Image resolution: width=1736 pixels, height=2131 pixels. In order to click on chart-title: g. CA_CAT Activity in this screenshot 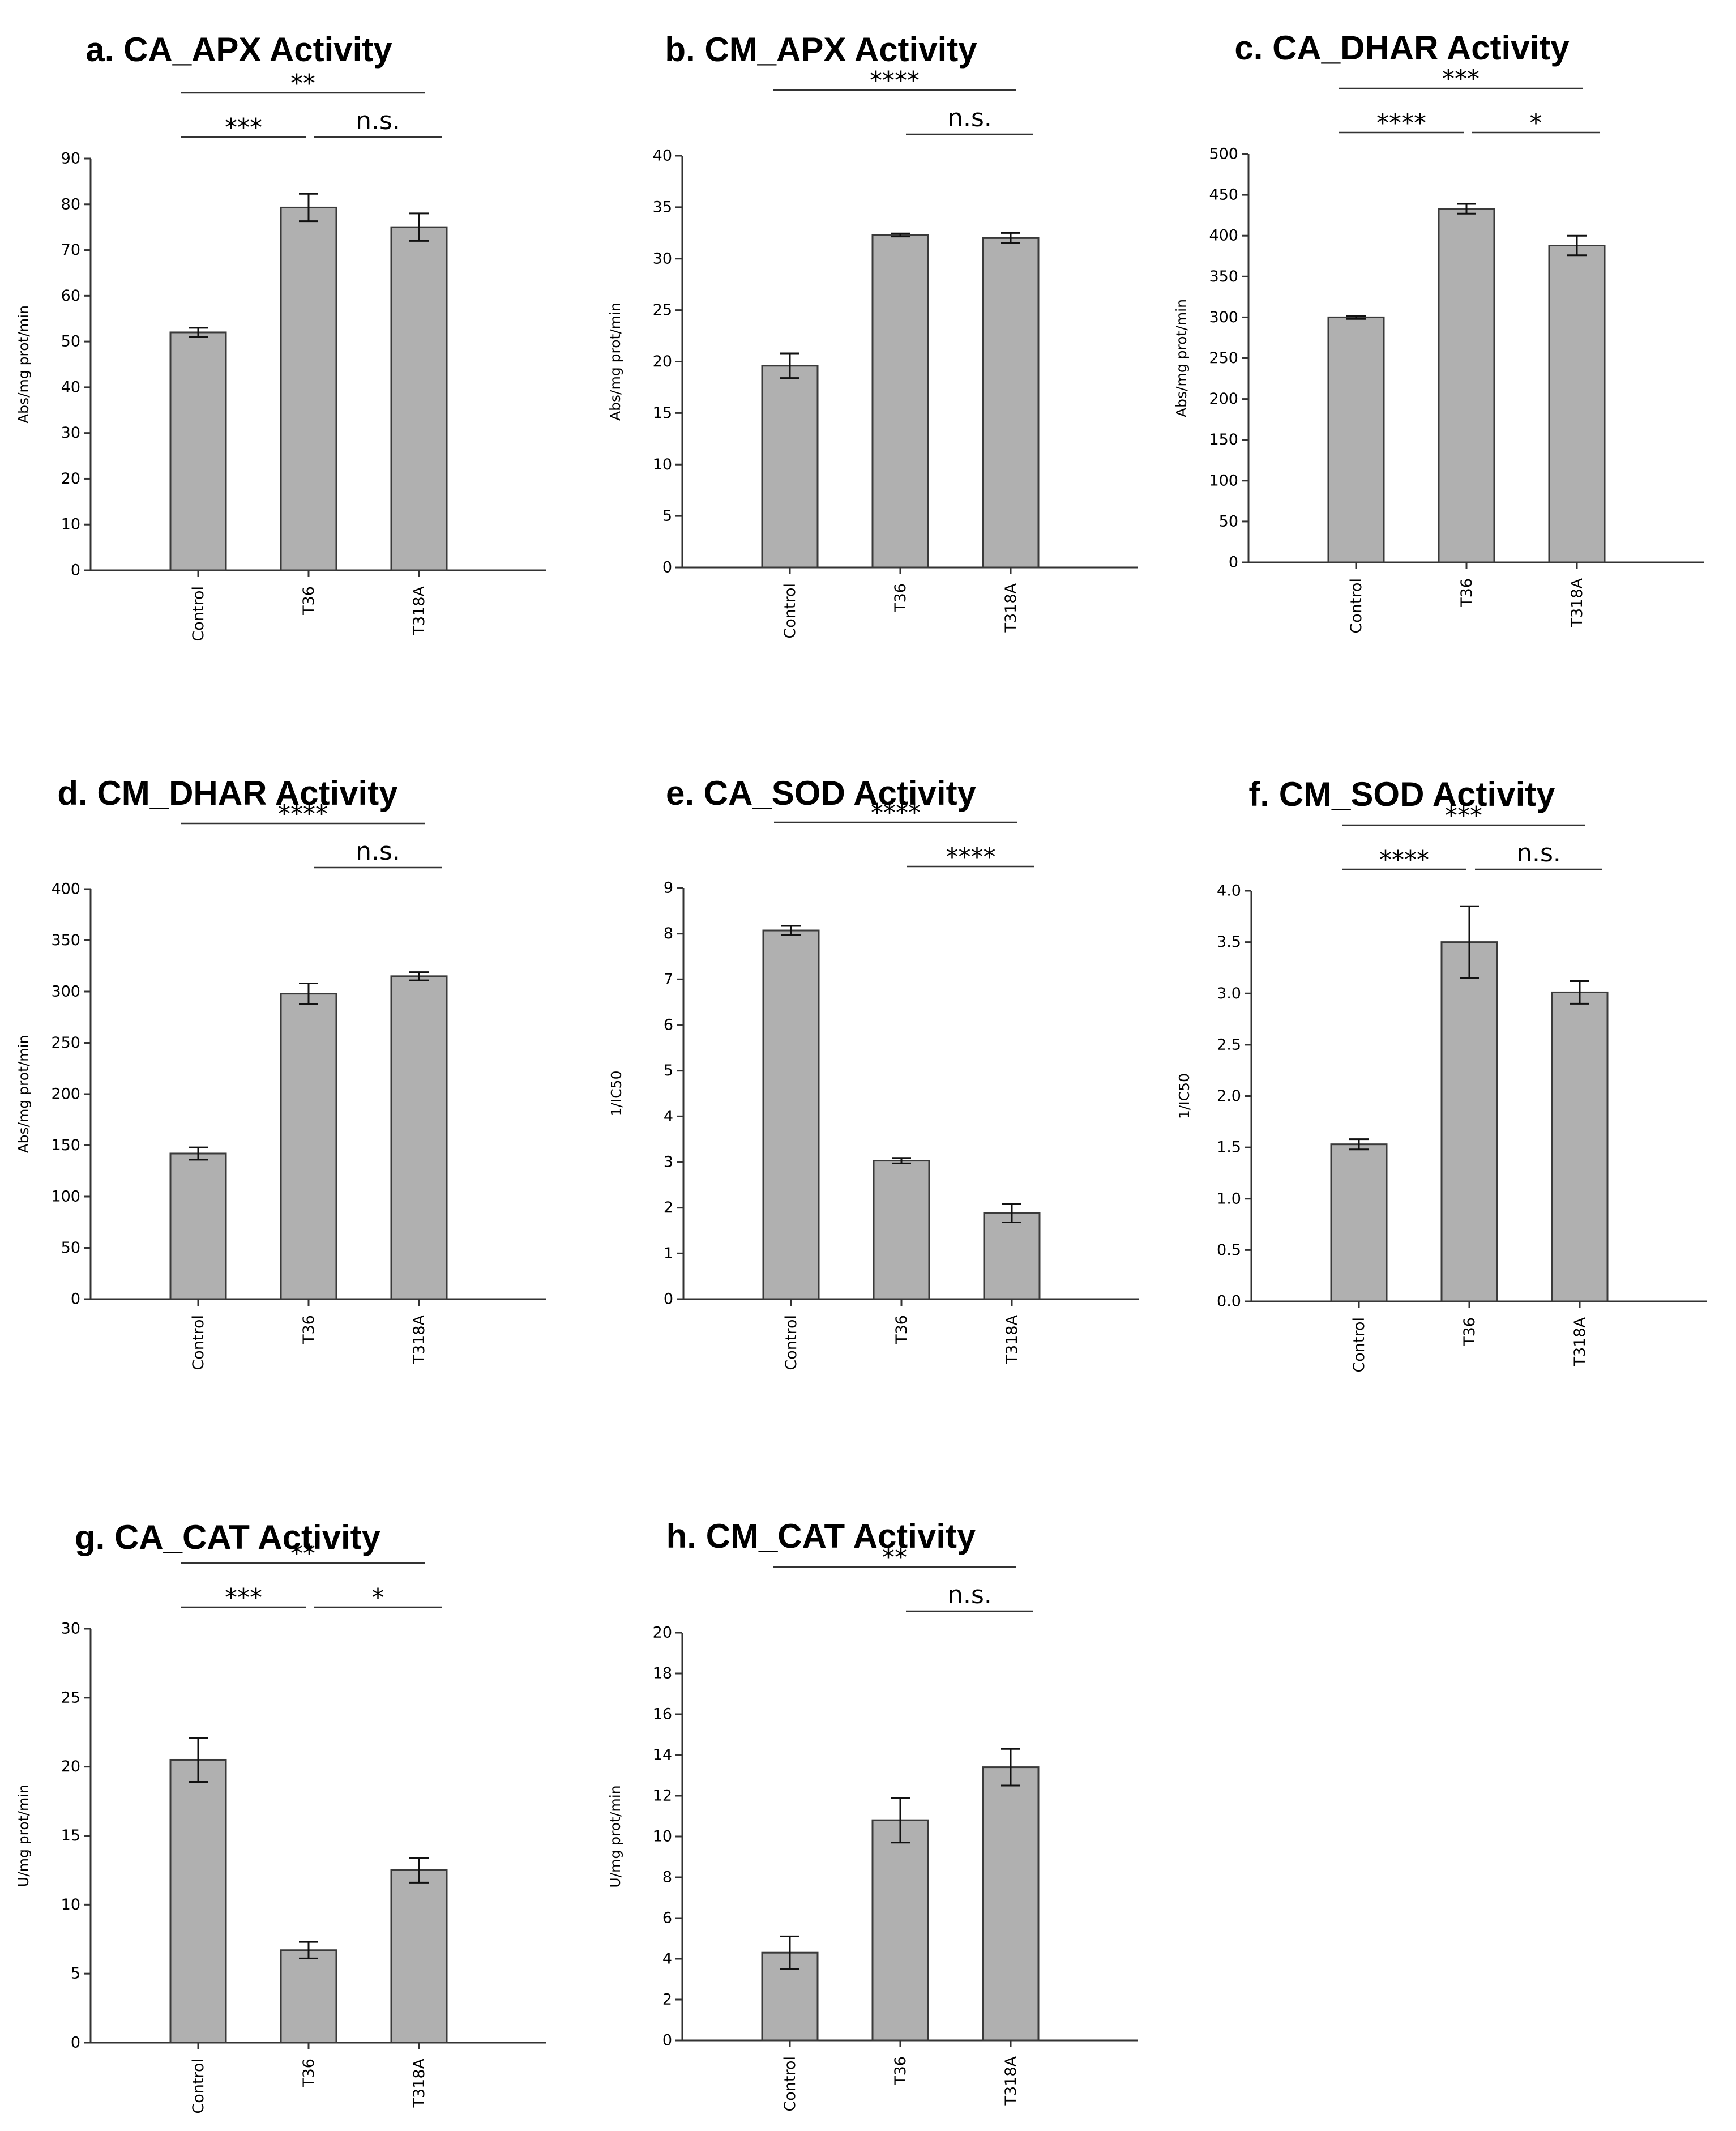, I will do `click(228, 1537)`.